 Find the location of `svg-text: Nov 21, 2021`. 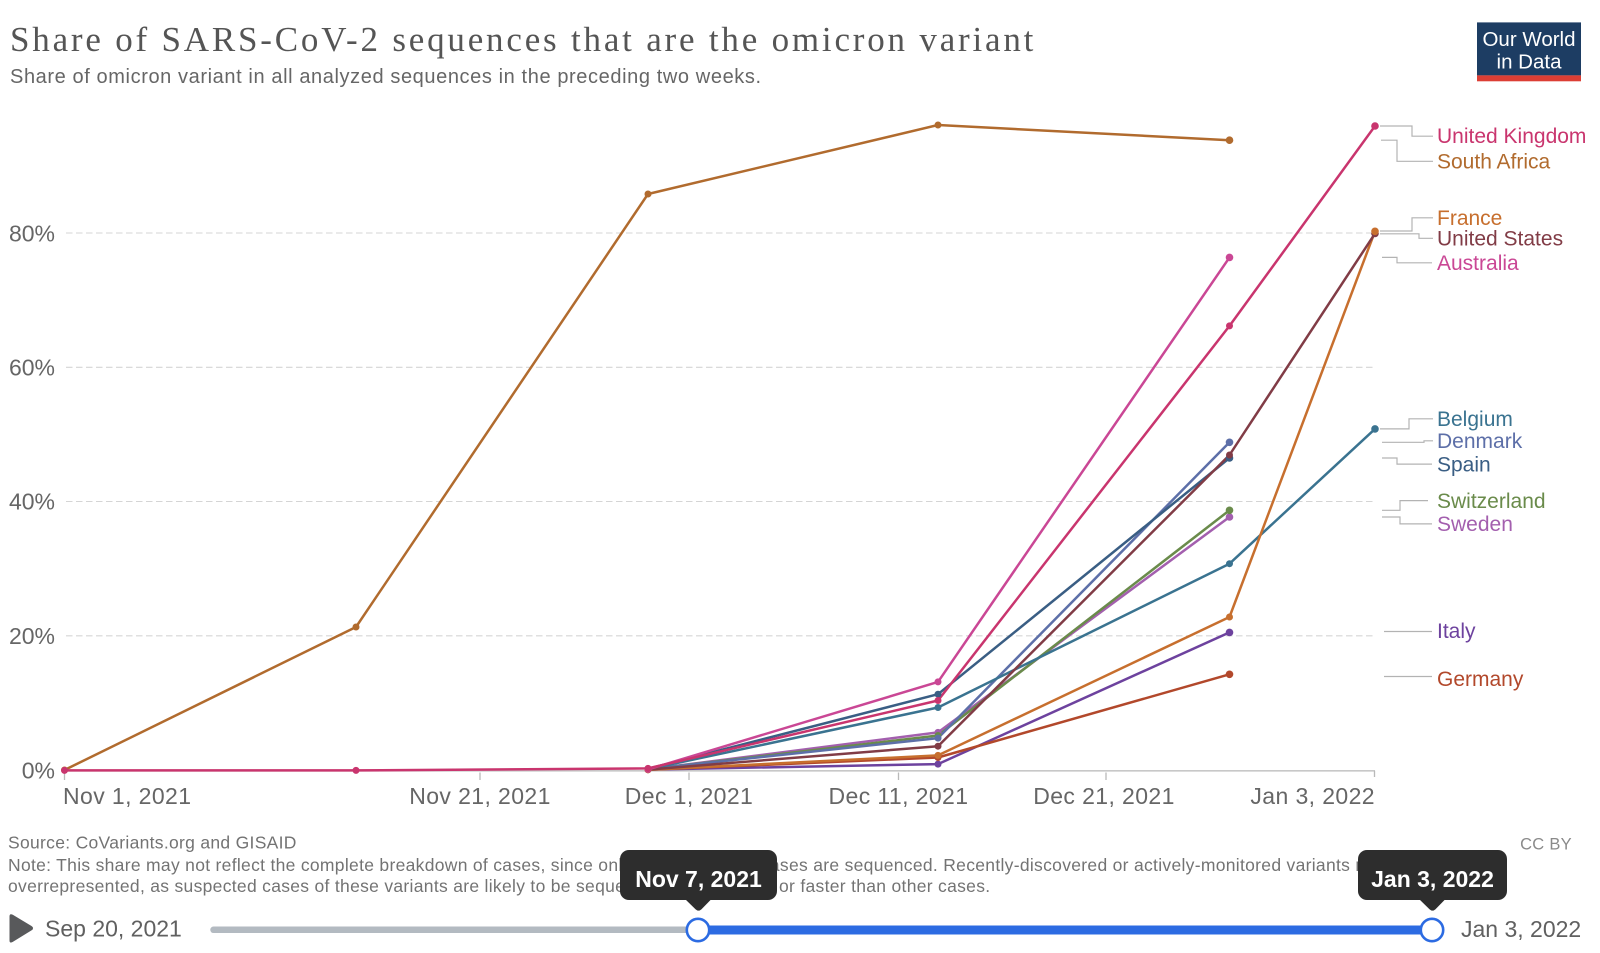

svg-text: Nov 21, 2021 is located at coordinates (480, 796).